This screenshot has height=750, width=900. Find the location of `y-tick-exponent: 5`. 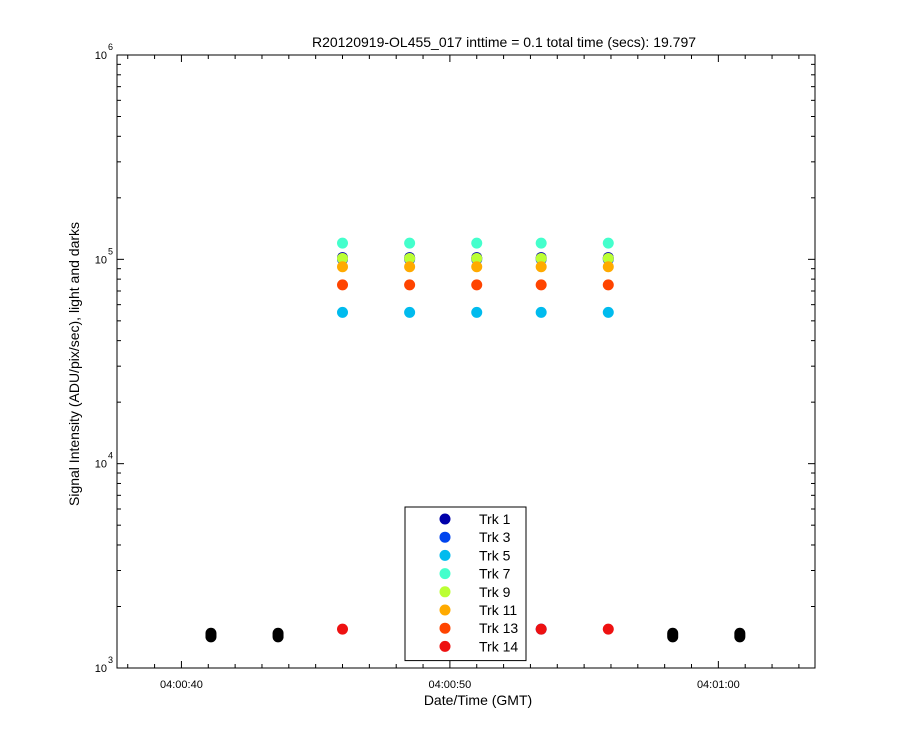

y-tick-exponent: 5 is located at coordinates (110, 251).